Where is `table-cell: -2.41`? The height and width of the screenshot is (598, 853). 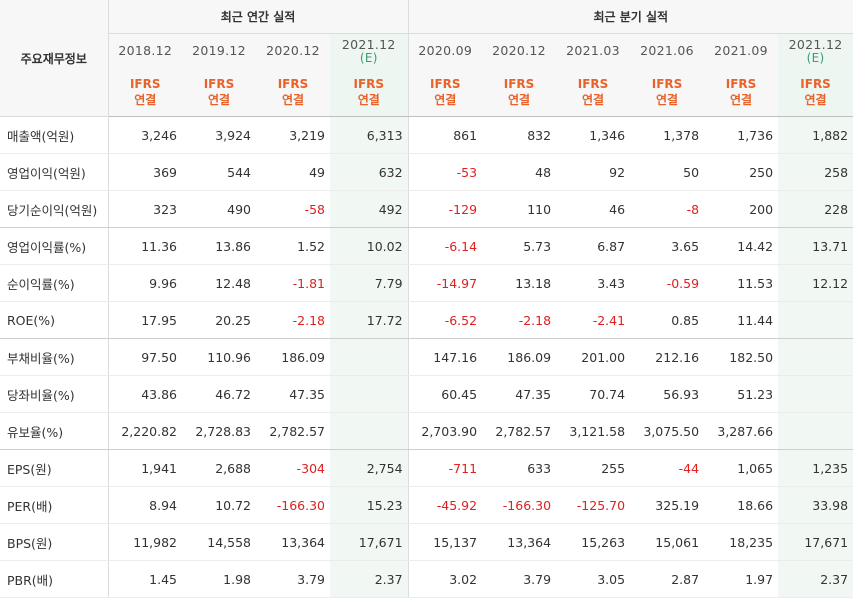
table-cell: -2.41 is located at coordinates (593, 320).